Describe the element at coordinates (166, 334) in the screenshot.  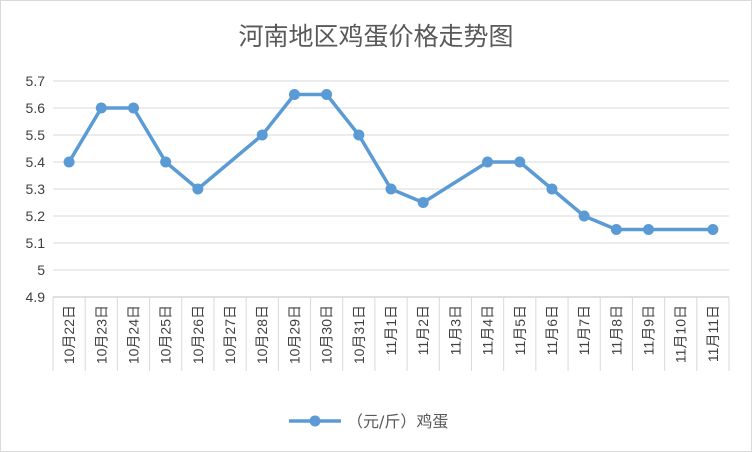
I see `x-tick-label: 10月25日` at that location.